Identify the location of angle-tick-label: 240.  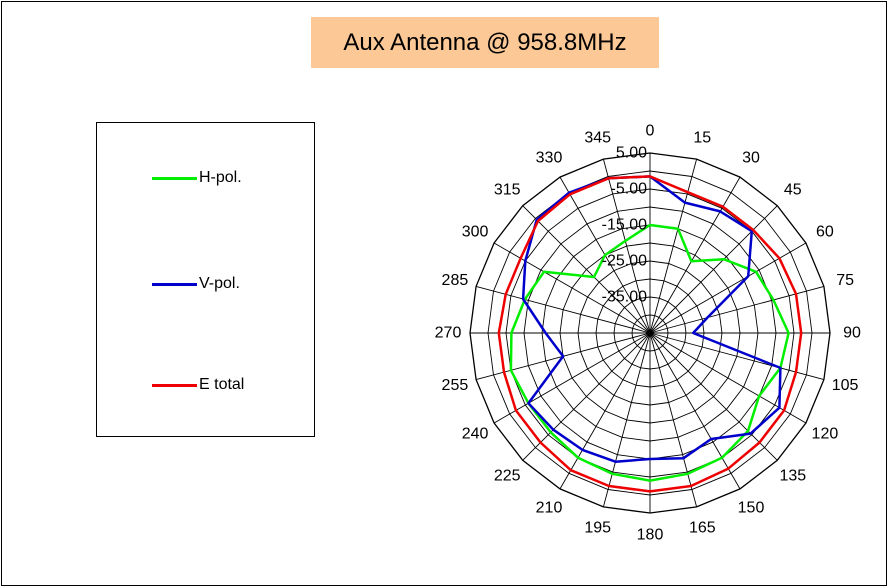
(475, 434).